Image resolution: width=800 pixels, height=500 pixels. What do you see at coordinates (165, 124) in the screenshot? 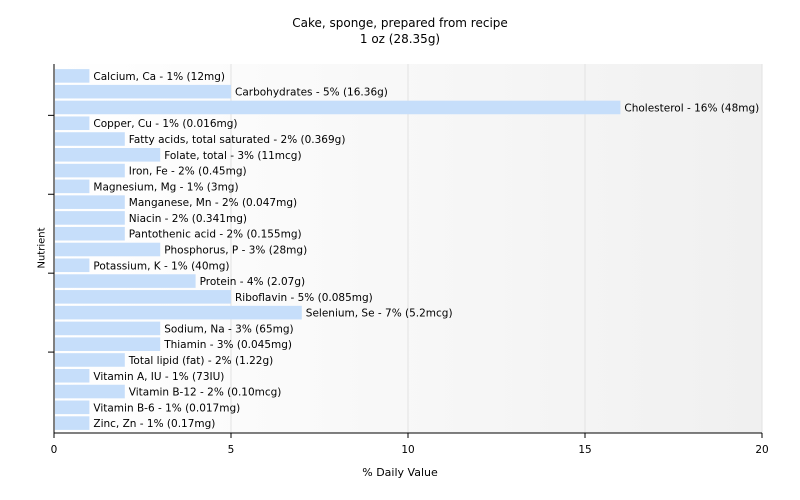
I see `bar-label: Copper, Cu - 1% (0.016mg)` at bounding box center [165, 124].